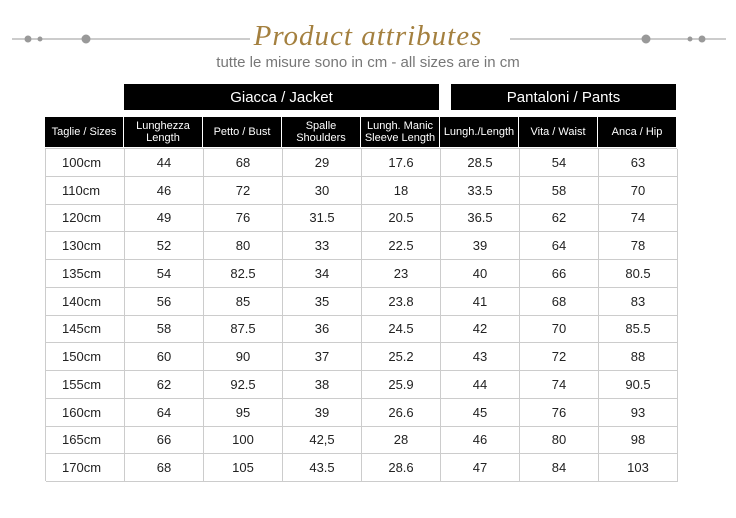 The width and height of the screenshot is (736, 518). I want to click on table-cell: 52, so click(164, 246).